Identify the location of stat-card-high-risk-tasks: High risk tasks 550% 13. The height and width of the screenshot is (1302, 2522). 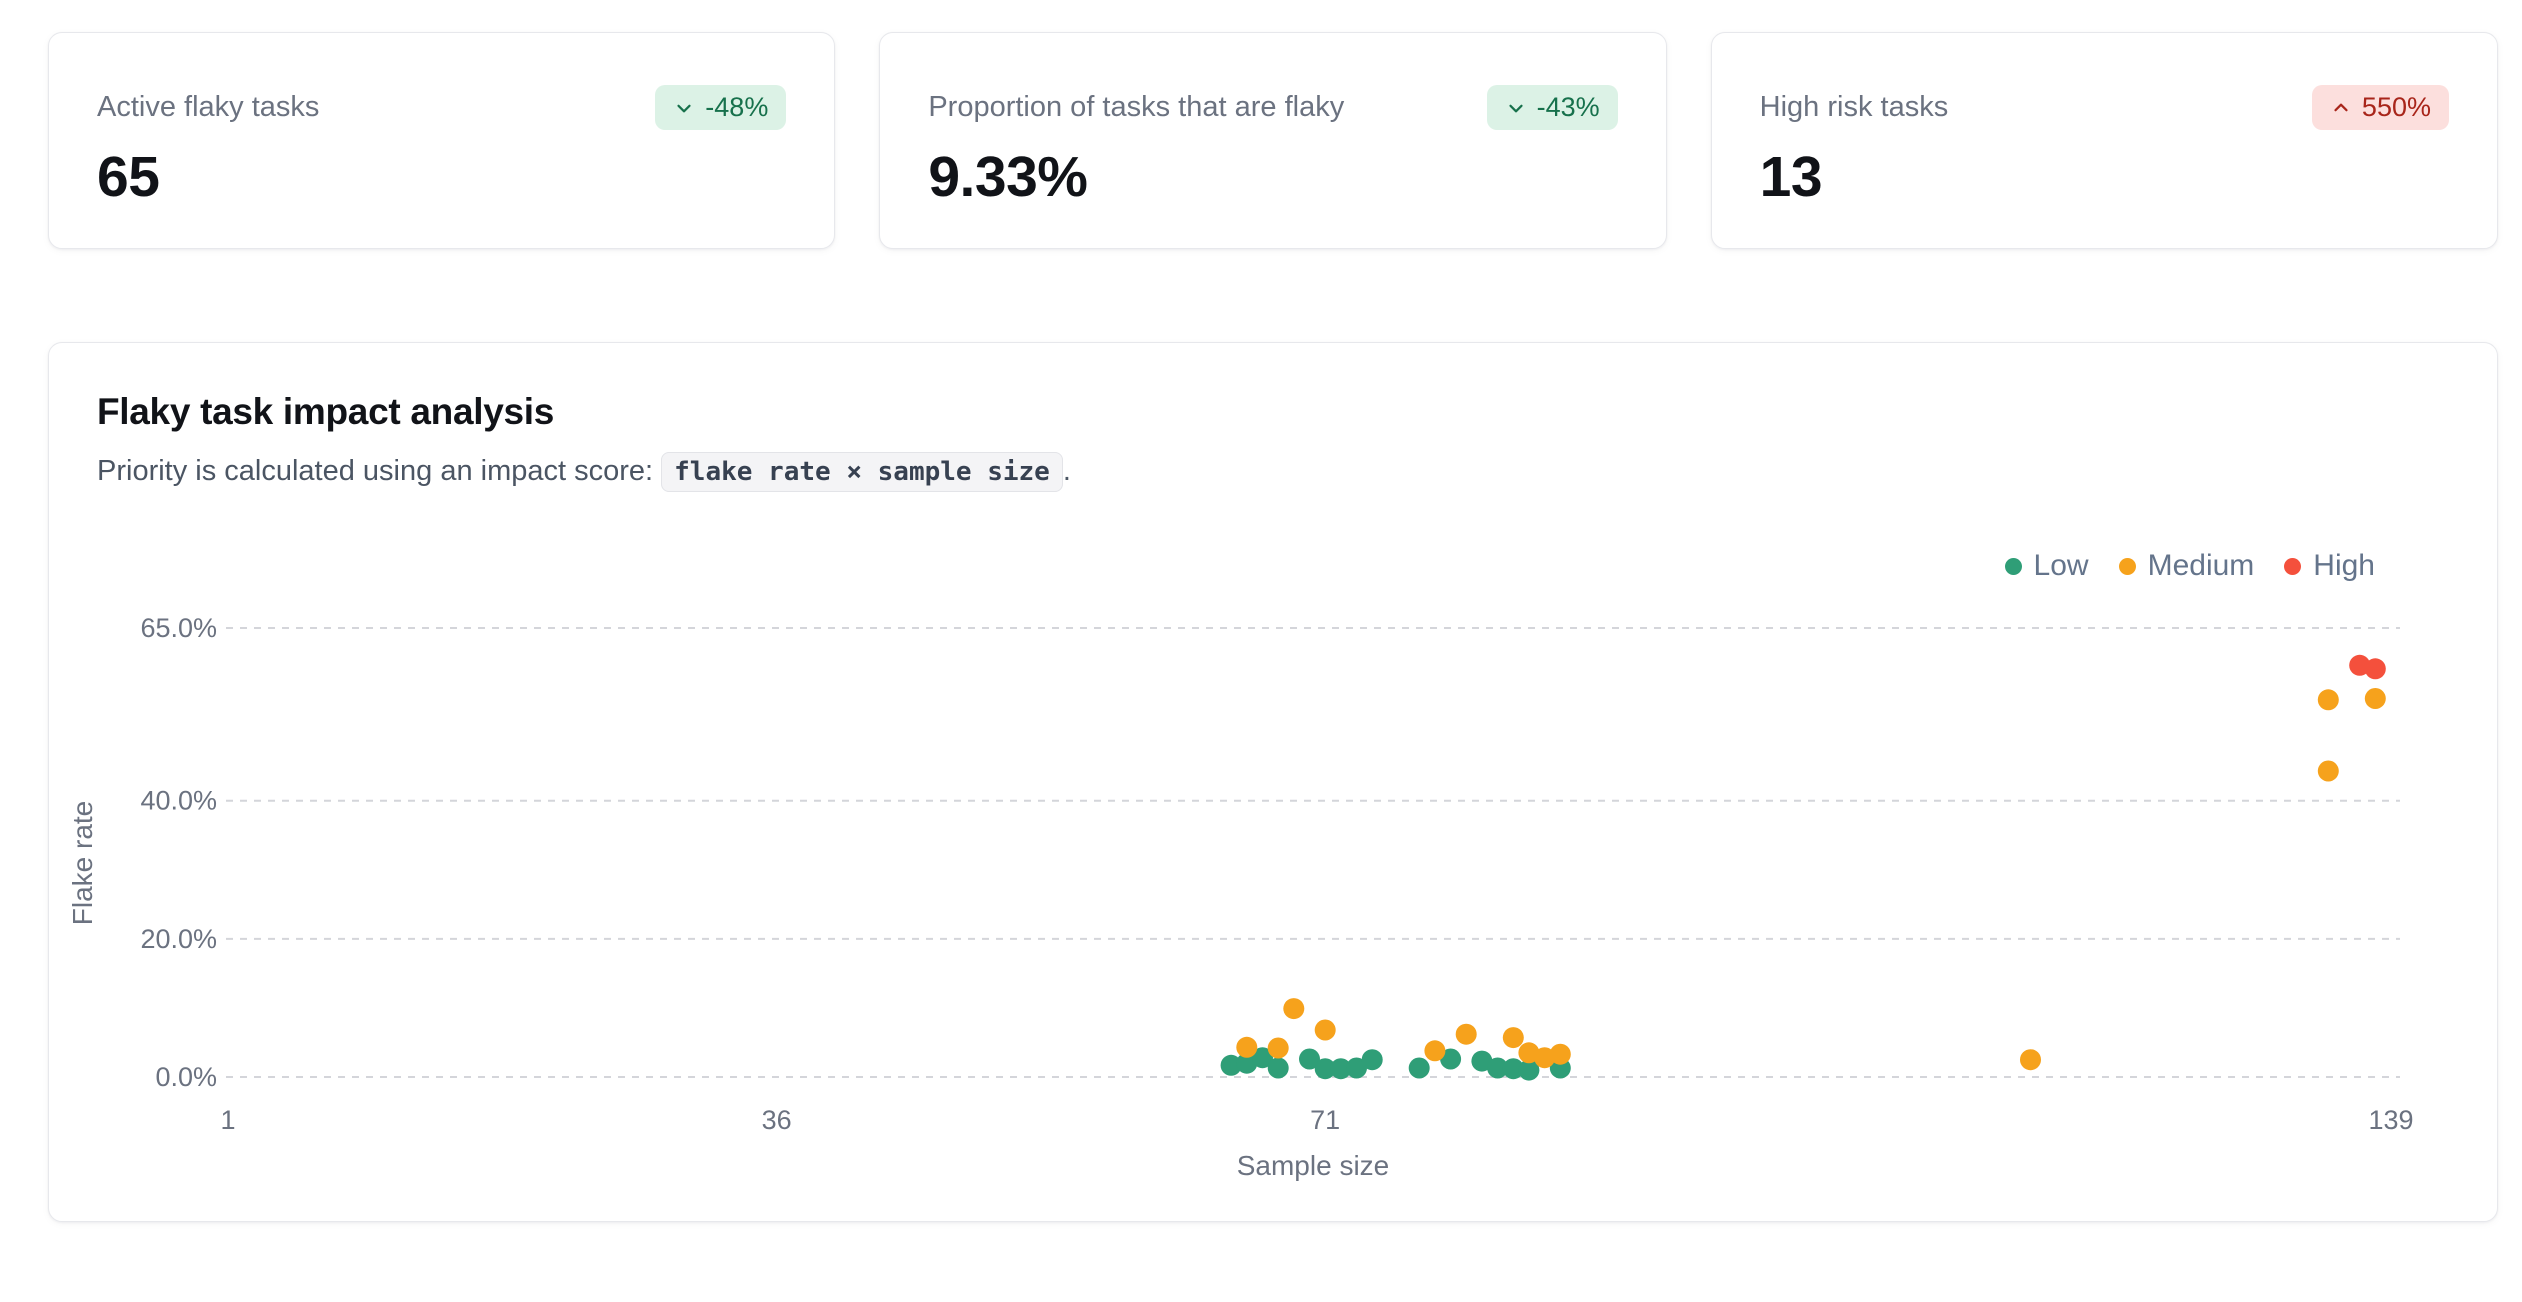
(2104, 140).